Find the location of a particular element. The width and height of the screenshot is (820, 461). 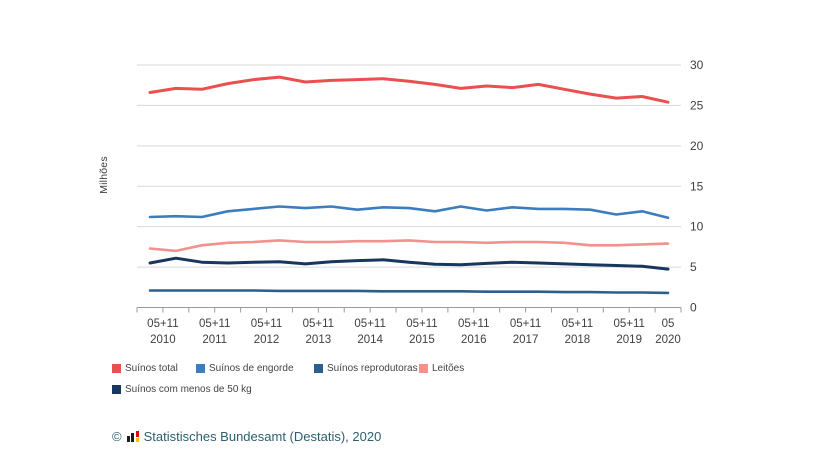

legend-label: Suínos total is located at coordinates (151, 368).